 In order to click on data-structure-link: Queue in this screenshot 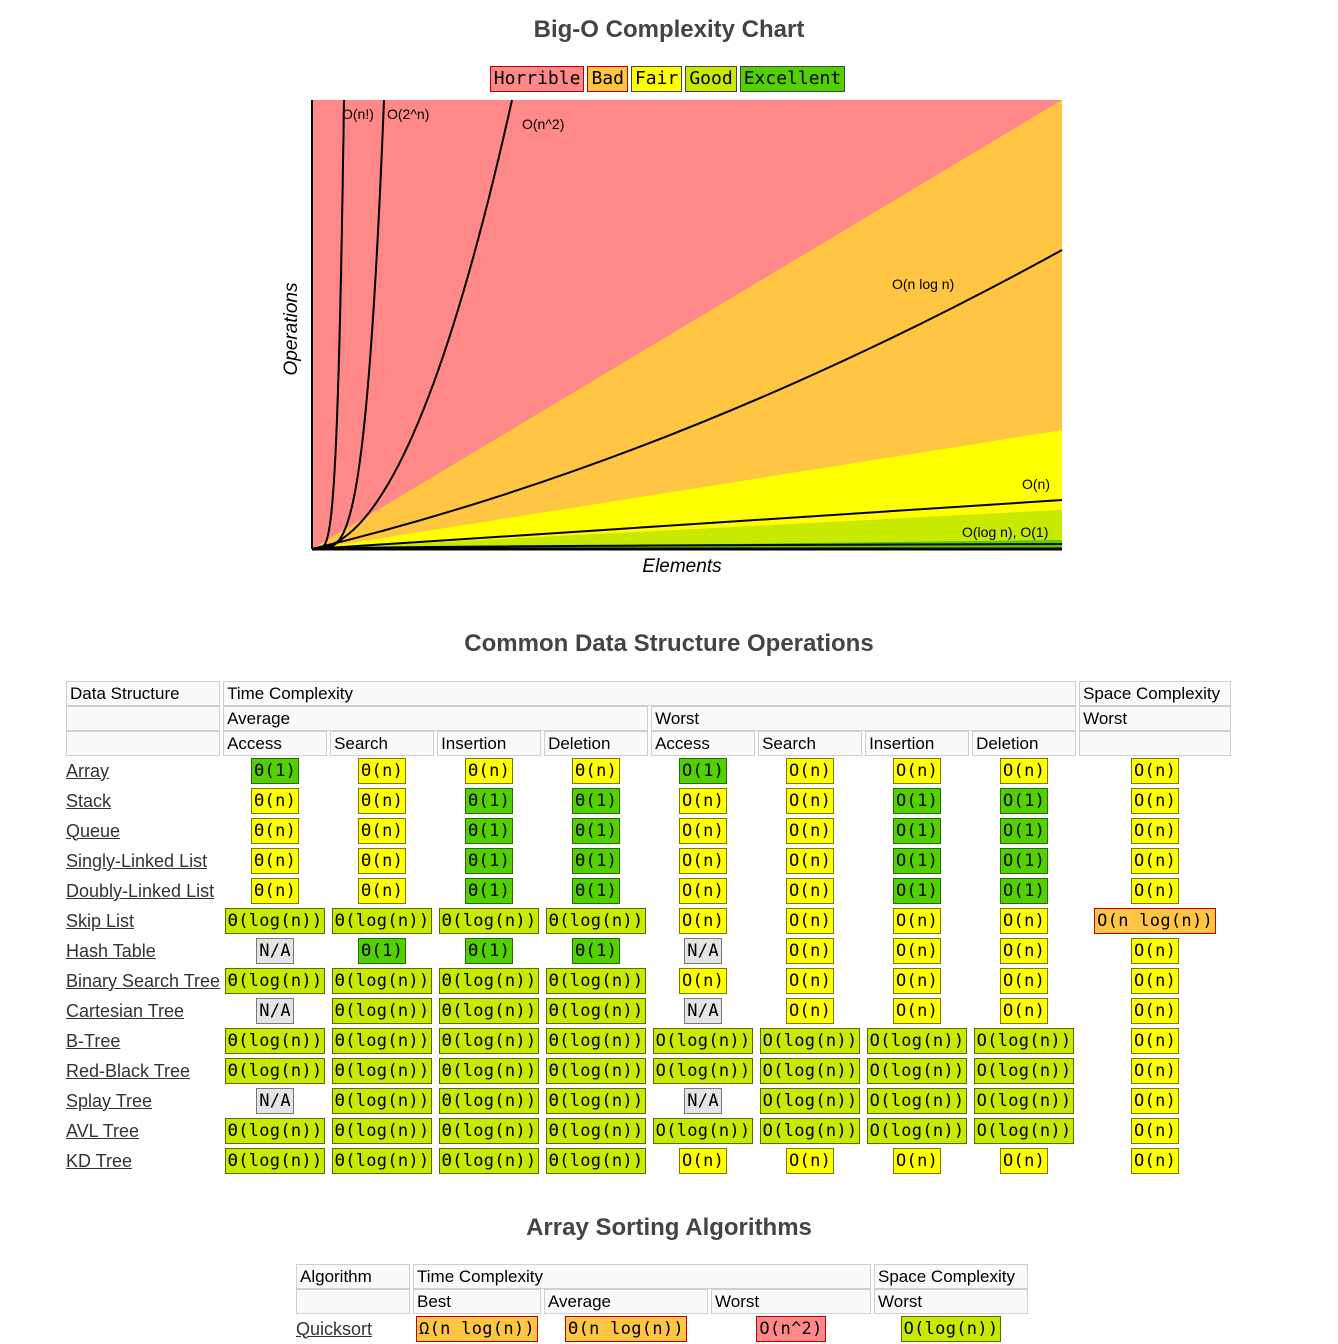, I will do `click(93, 830)`.